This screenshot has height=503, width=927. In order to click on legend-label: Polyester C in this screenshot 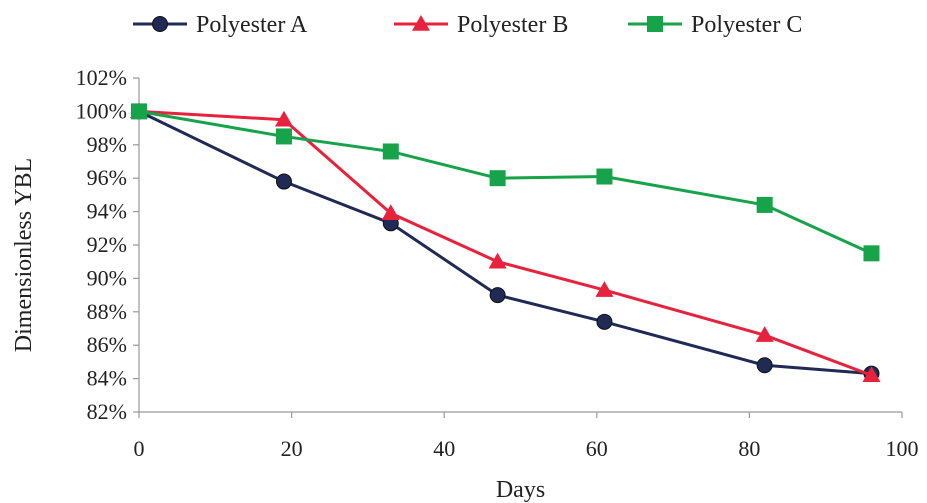, I will do `click(746, 25)`.